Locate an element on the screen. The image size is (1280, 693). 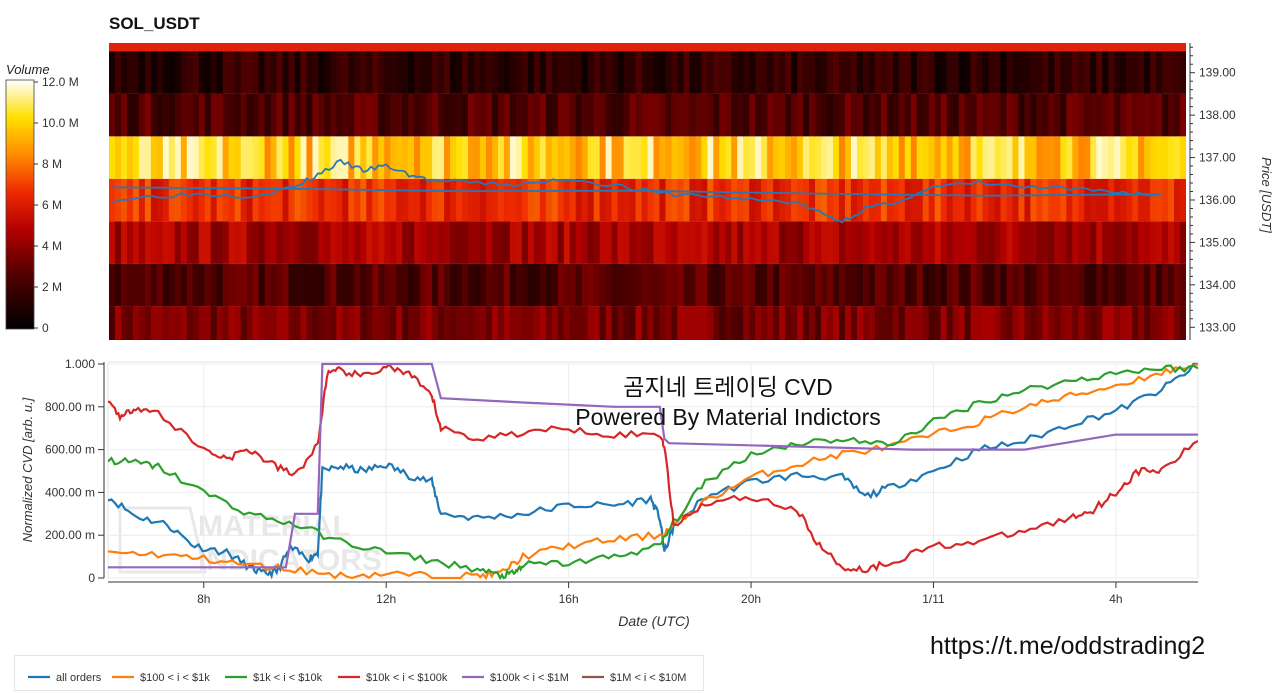
colorbar-tick-label: 12.0 M is located at coordinates (60, 82).